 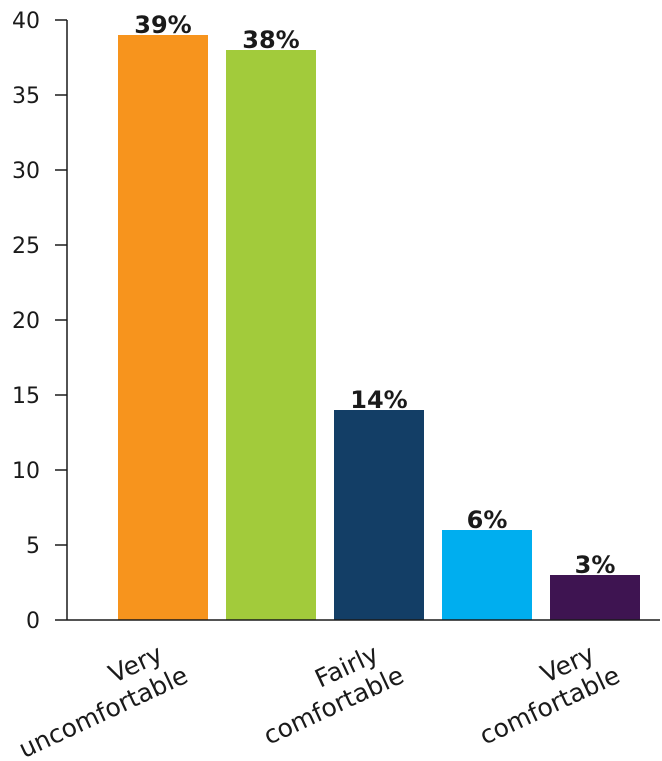 What do you see at coordinates (162, 25) in the screenshot?
I see `bar-value-label: 39%` at bounding box center [162, 25].